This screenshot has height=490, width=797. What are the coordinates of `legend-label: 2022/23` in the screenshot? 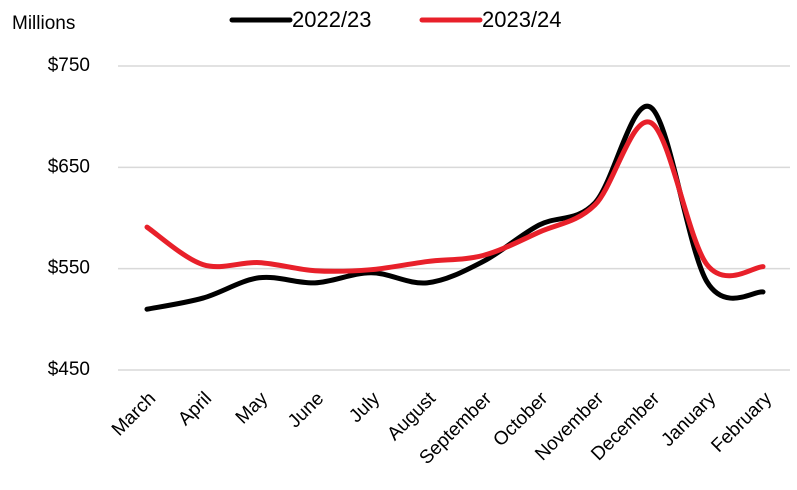 It's located at (332, 19).